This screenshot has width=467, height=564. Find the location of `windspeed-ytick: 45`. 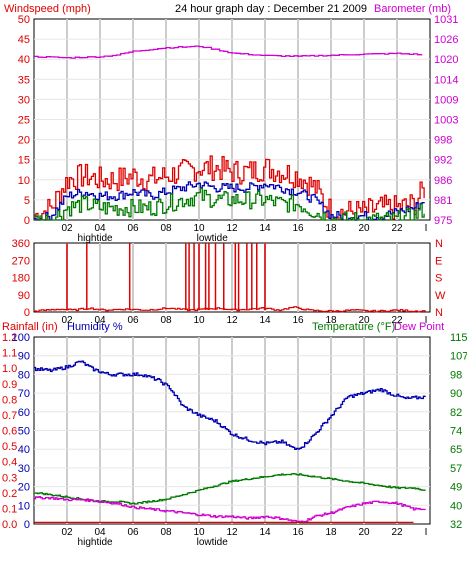

windspeed-ytick: 45 is located at coordinates (24, 40).